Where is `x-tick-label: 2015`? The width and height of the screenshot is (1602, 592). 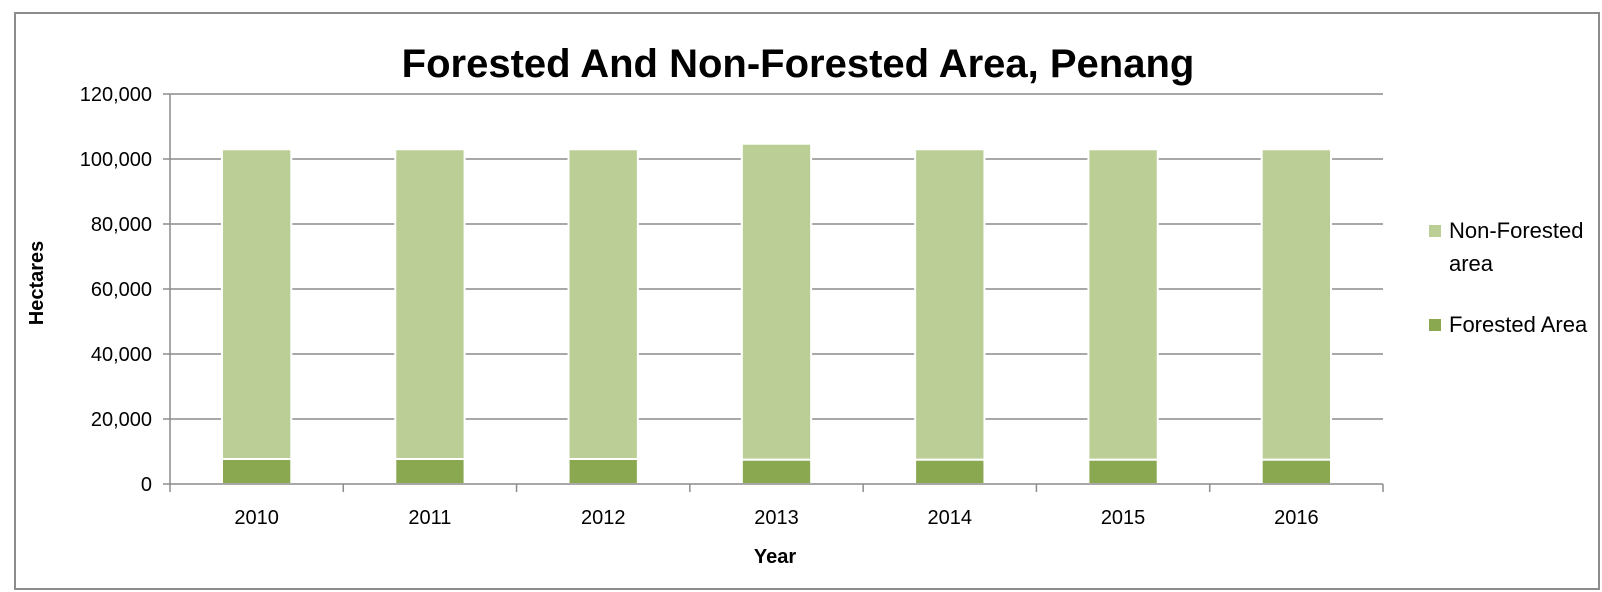
x-tick-label: 2015 is located at coordinates (1123, 518).